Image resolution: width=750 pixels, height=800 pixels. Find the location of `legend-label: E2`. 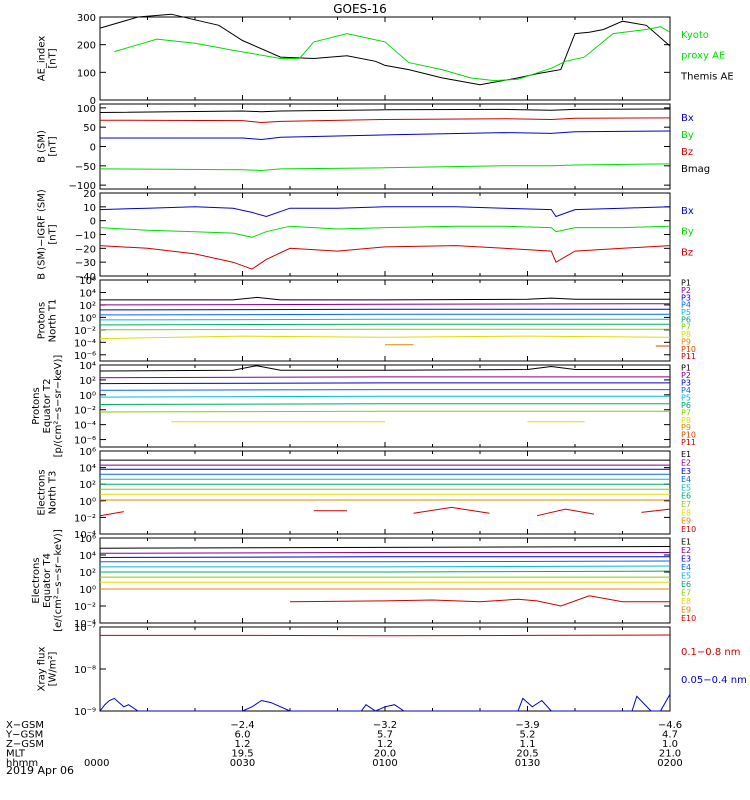

legend-label: E2 is located at coordinates (686, 463).